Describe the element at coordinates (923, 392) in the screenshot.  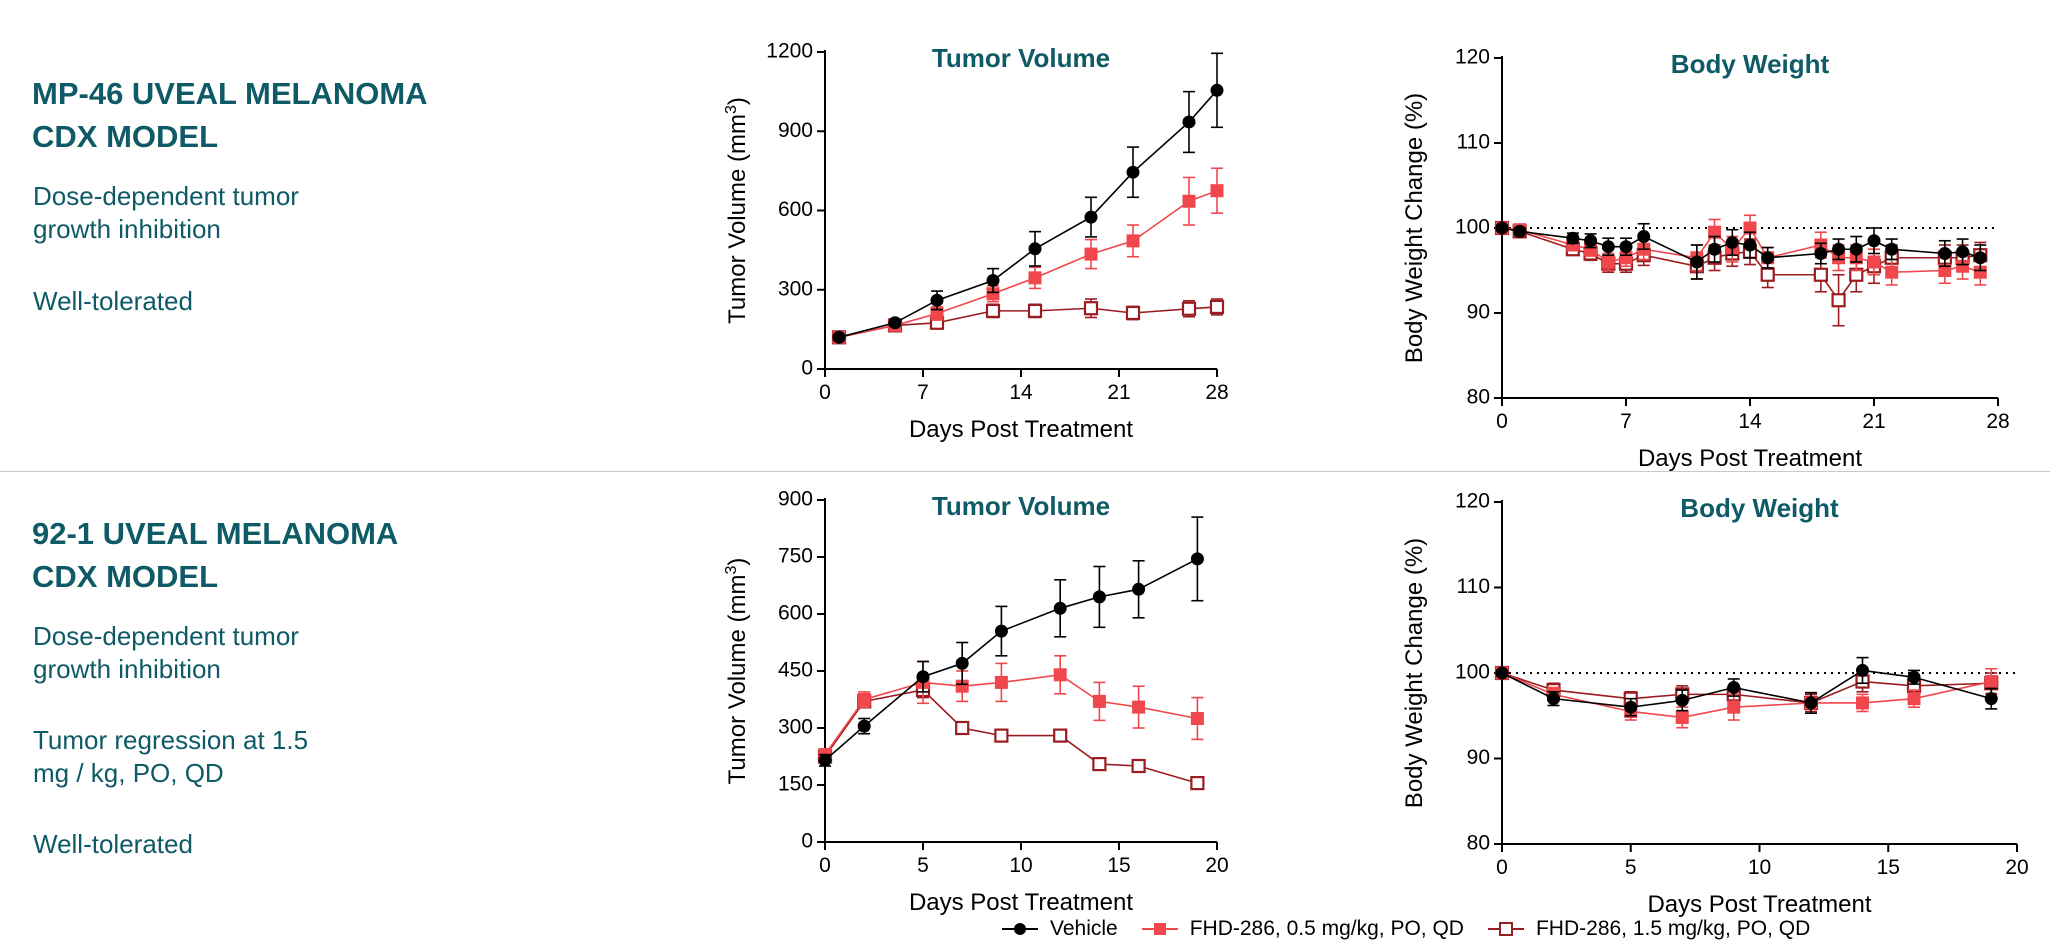
I see `x-tick-label: 7` at that location.